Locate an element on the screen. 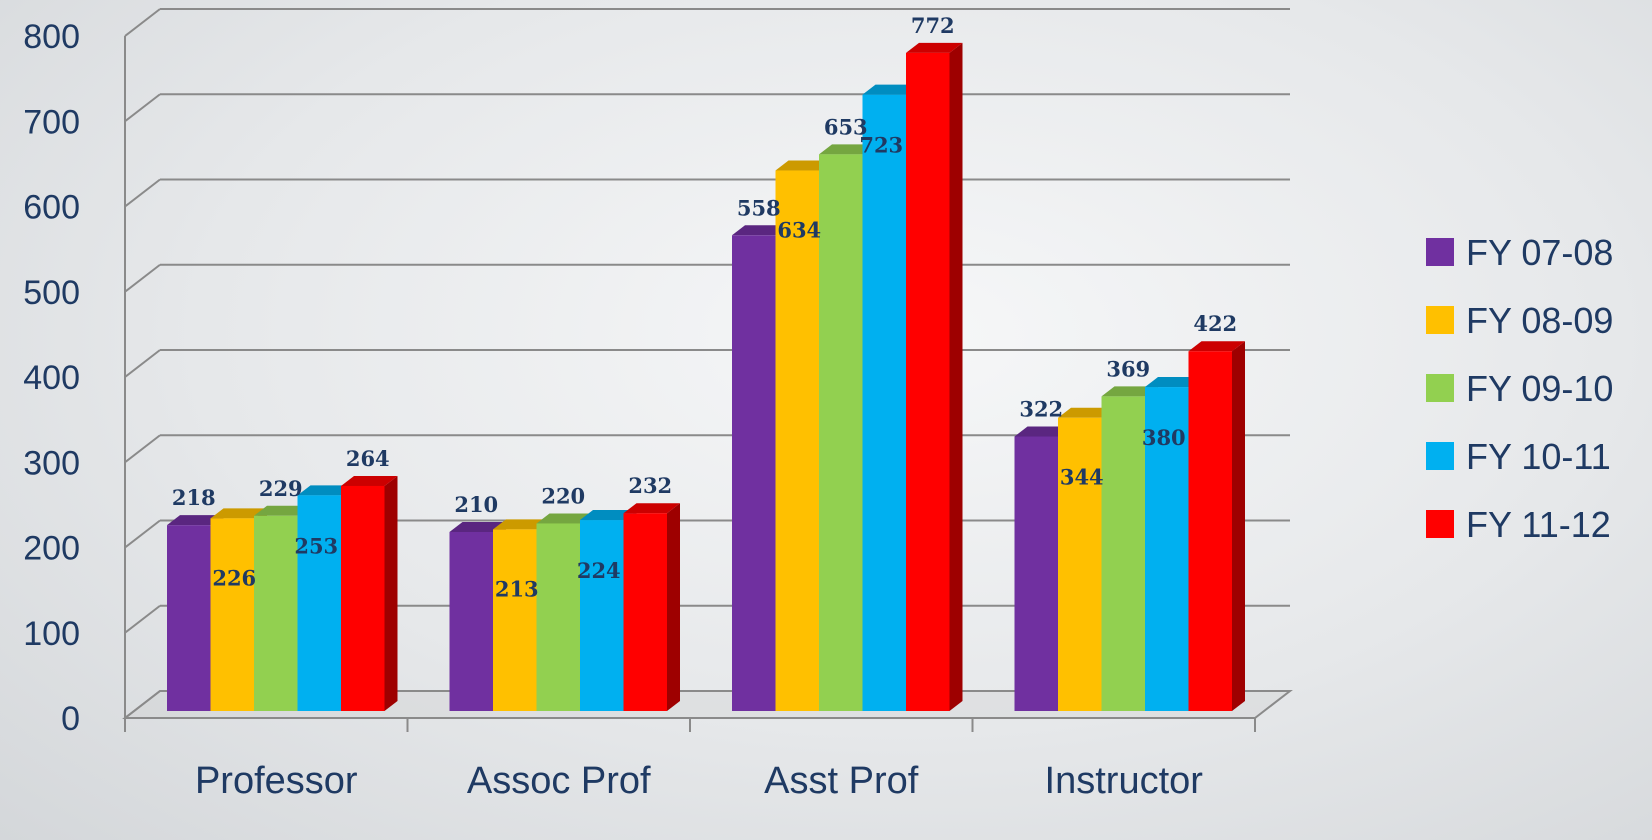  data-label: 232 is located at coordinates (650, 485).